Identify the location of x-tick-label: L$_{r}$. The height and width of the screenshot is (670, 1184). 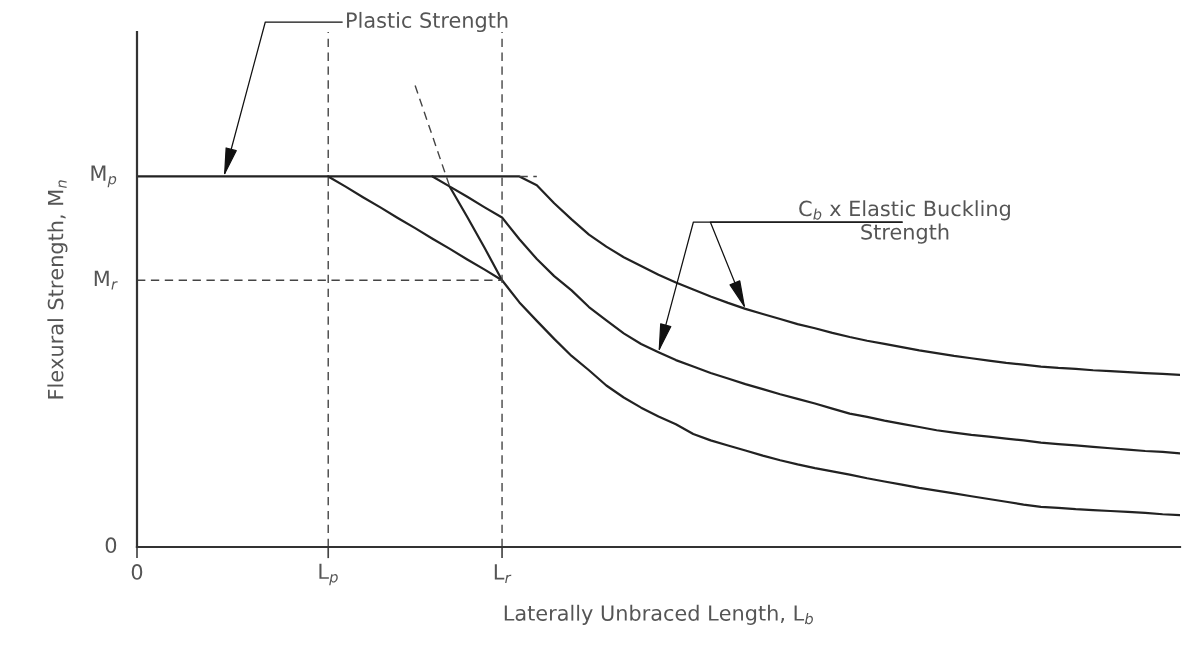
(503, 573).